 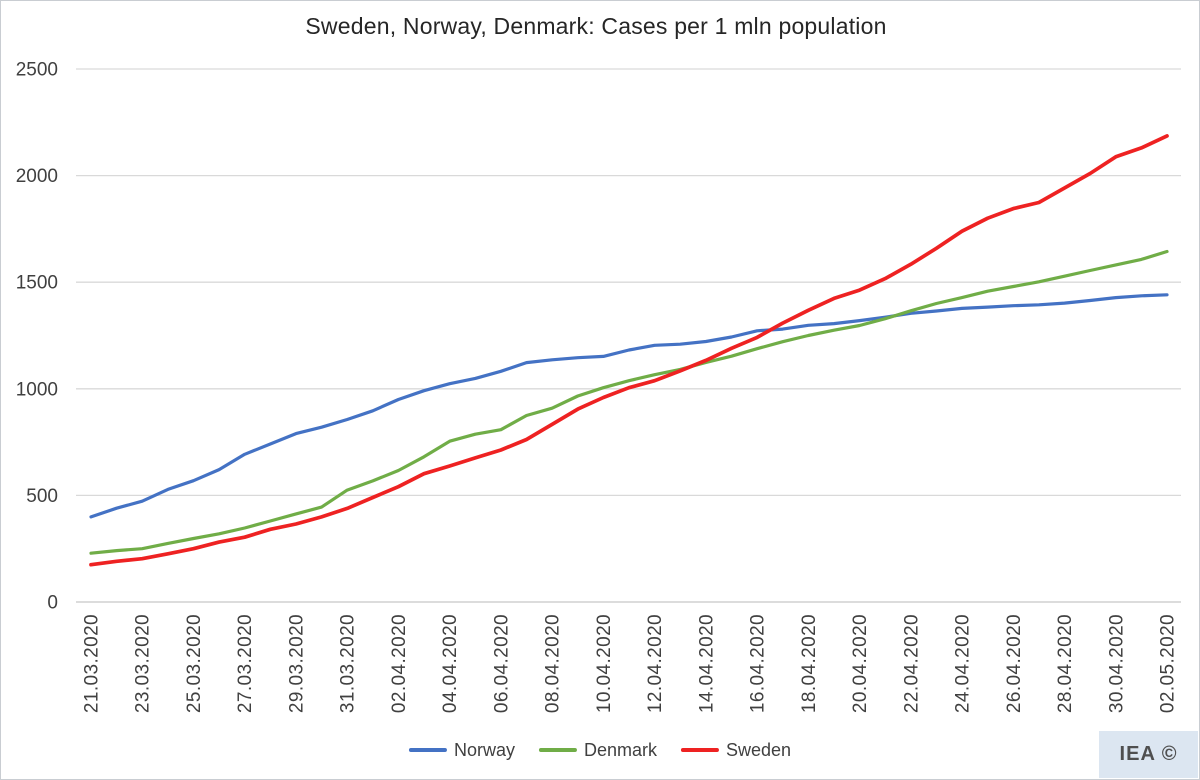 I want to click on x-axis-tick-label: 31.03.2020, so click(x=348, y=663).